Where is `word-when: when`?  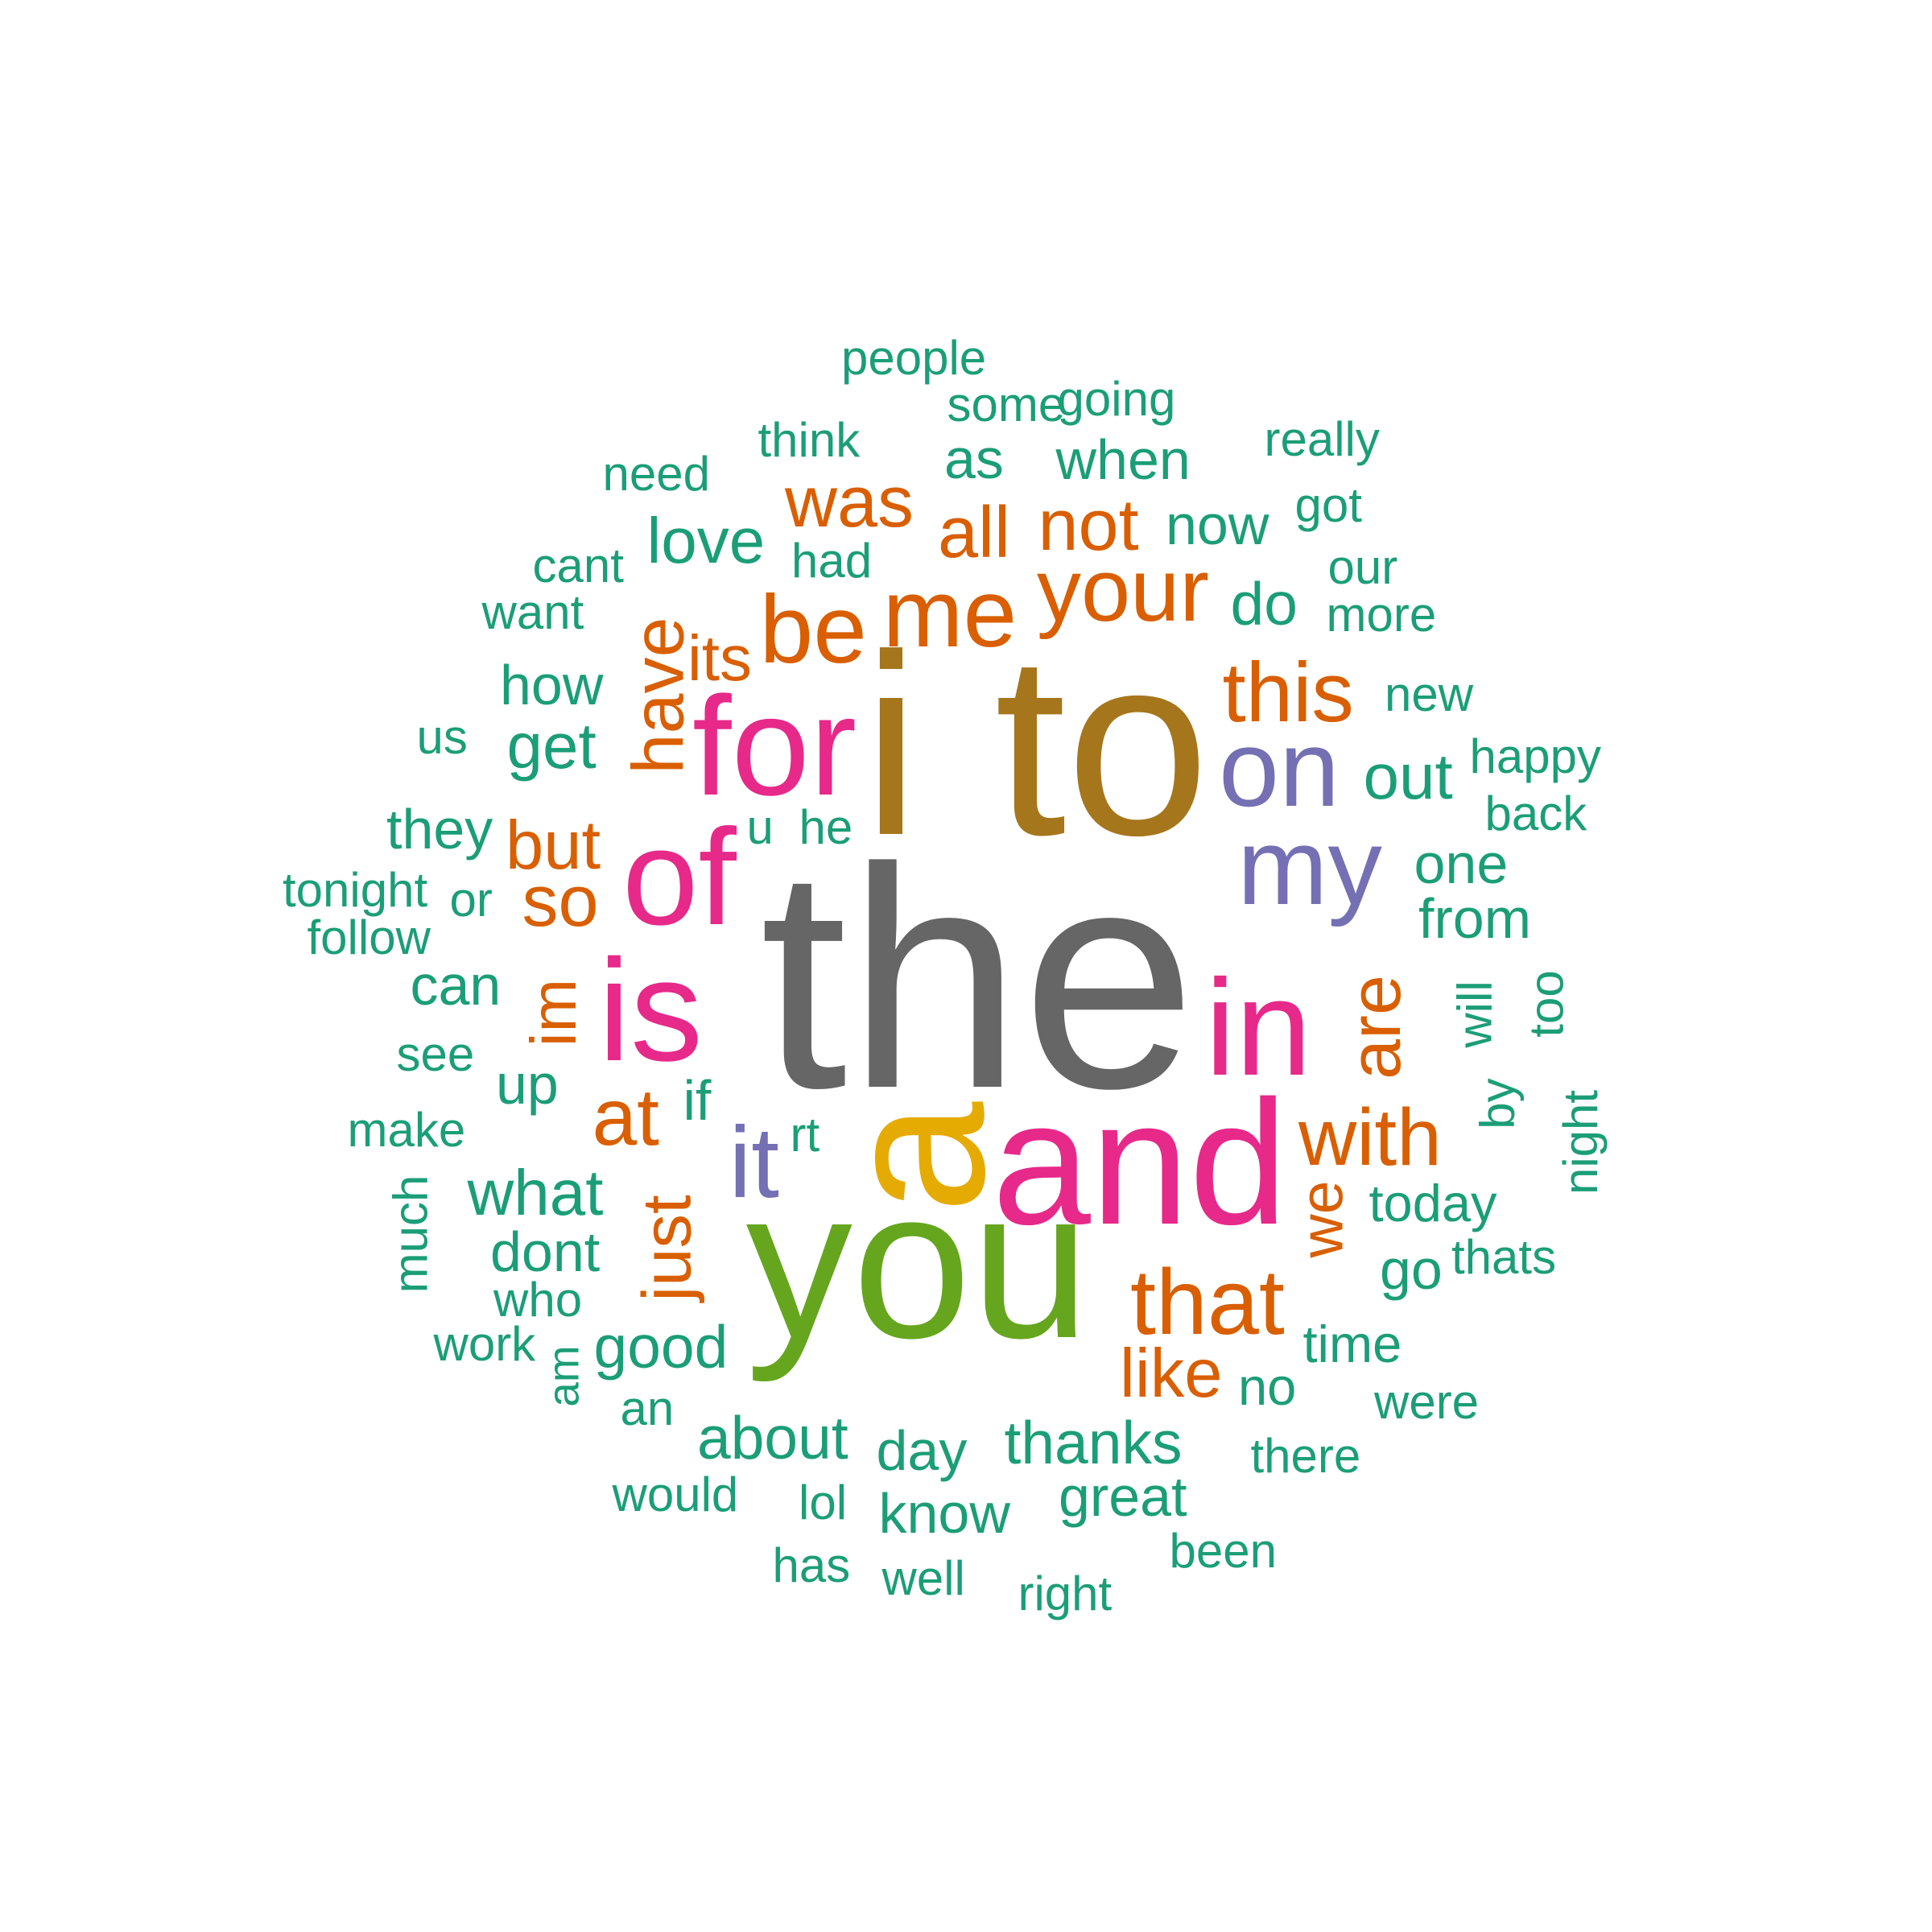
word-when: when is located at coordinates (1123, 459).